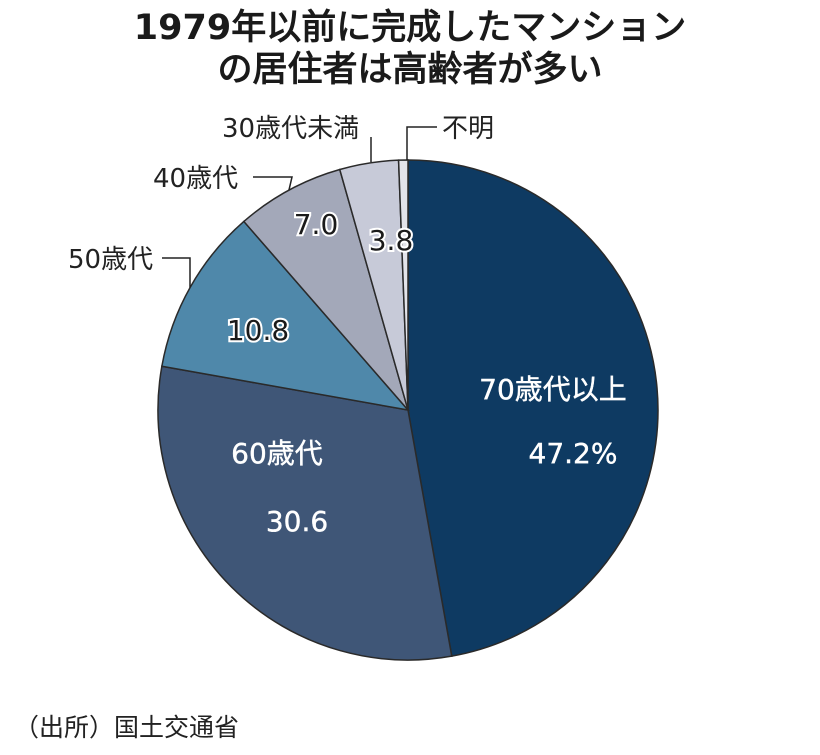  I want to click on slice-6-category-label: 不明, so click(468, 129).